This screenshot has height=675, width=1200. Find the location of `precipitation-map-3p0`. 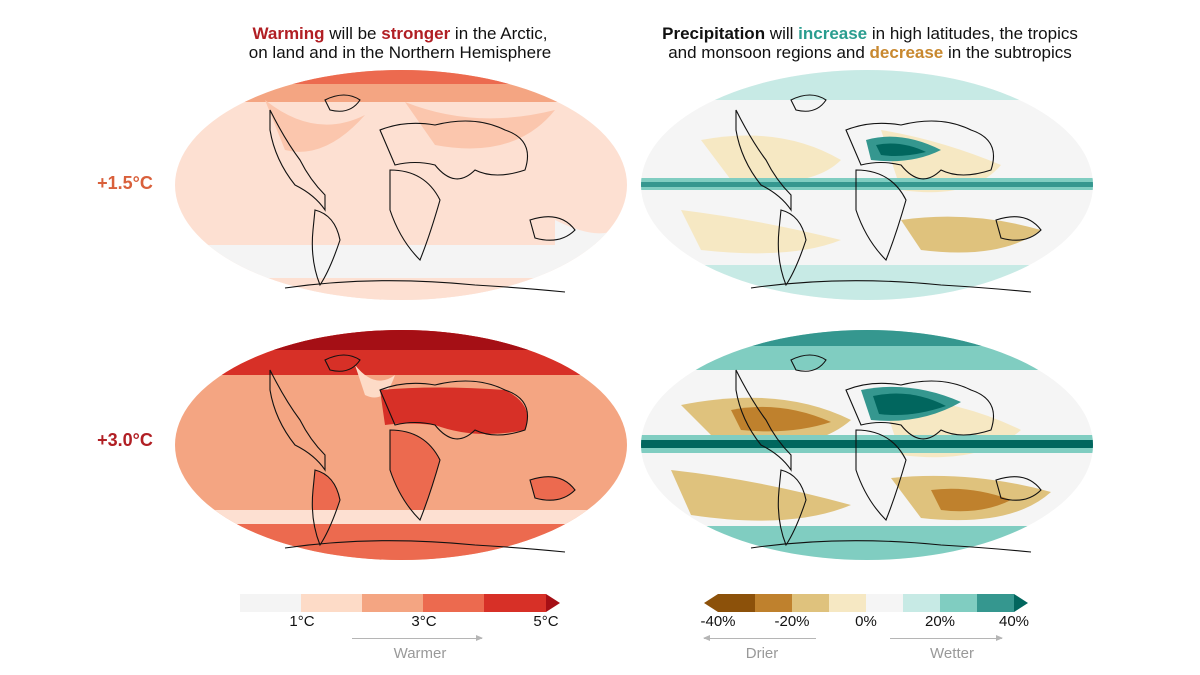

precipitation-map-3p0 is located at coordinates (867, 445).